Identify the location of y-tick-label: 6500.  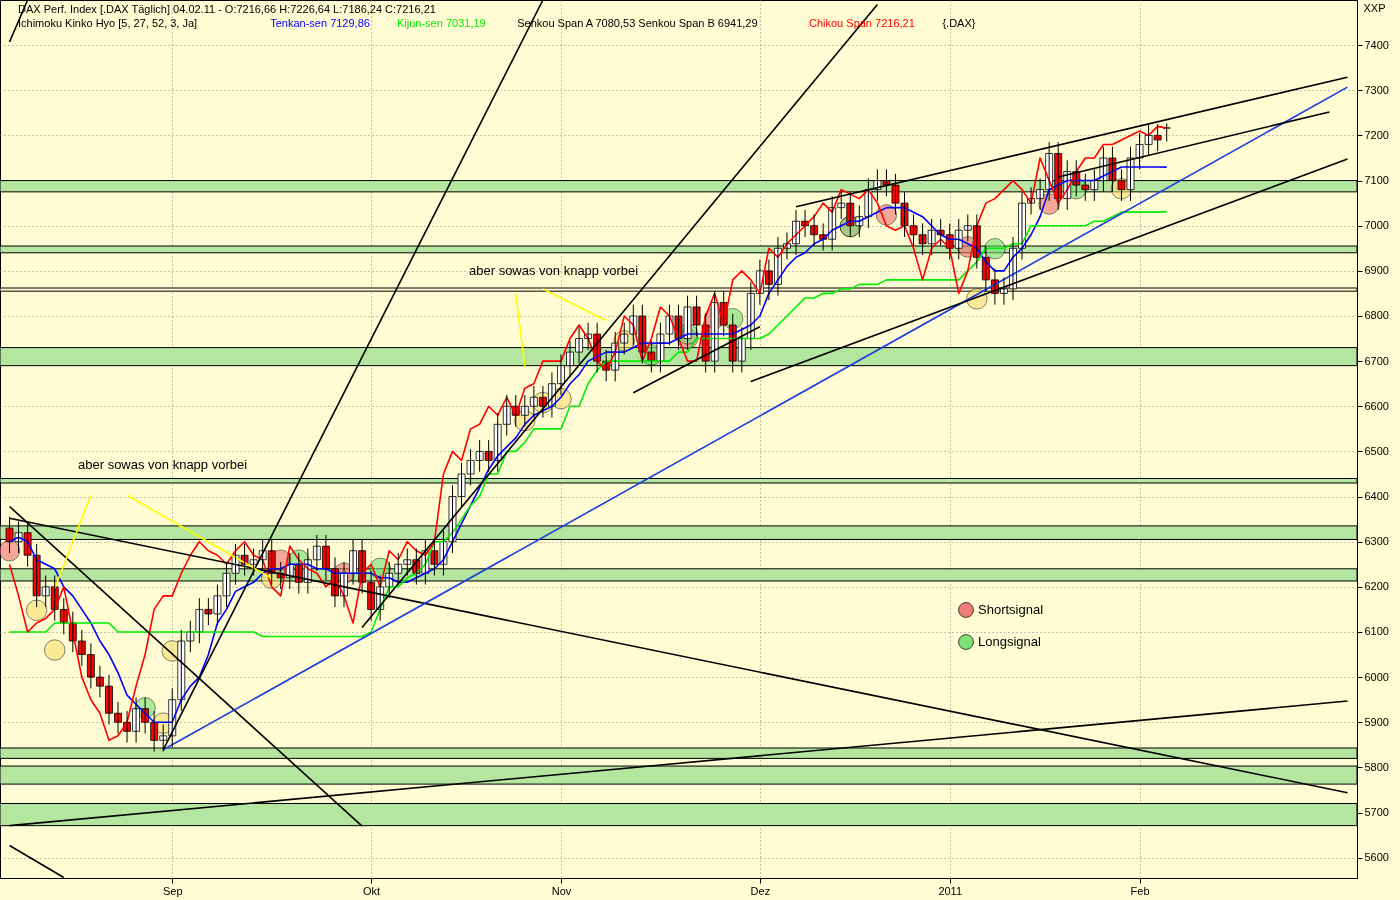
(1376, 450).